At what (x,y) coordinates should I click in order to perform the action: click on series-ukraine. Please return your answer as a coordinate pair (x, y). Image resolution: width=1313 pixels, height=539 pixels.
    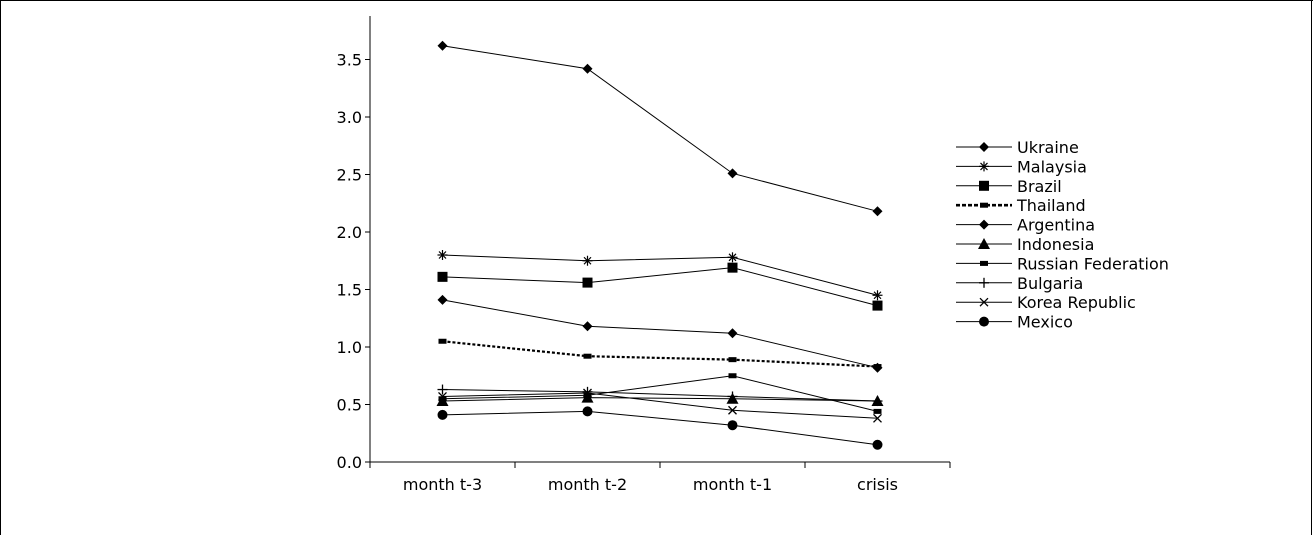
    Looking at the image, I should click on (660, 128).